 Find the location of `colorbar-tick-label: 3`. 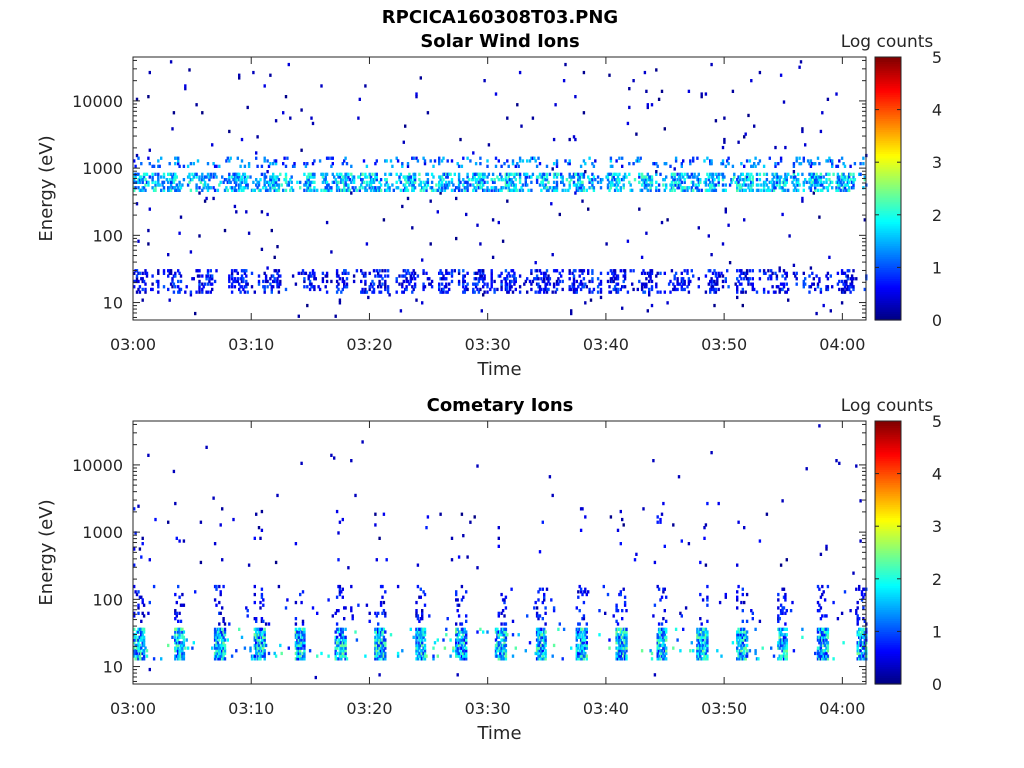

colorbar-tick-label: 3 is located at coordinates (937, 526).